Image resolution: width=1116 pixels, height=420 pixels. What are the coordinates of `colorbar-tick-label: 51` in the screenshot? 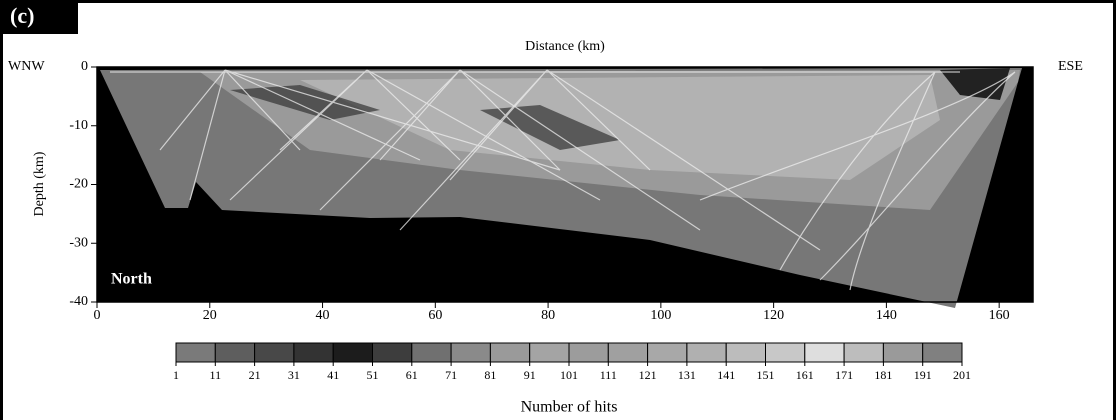 It's located at (373, 375).